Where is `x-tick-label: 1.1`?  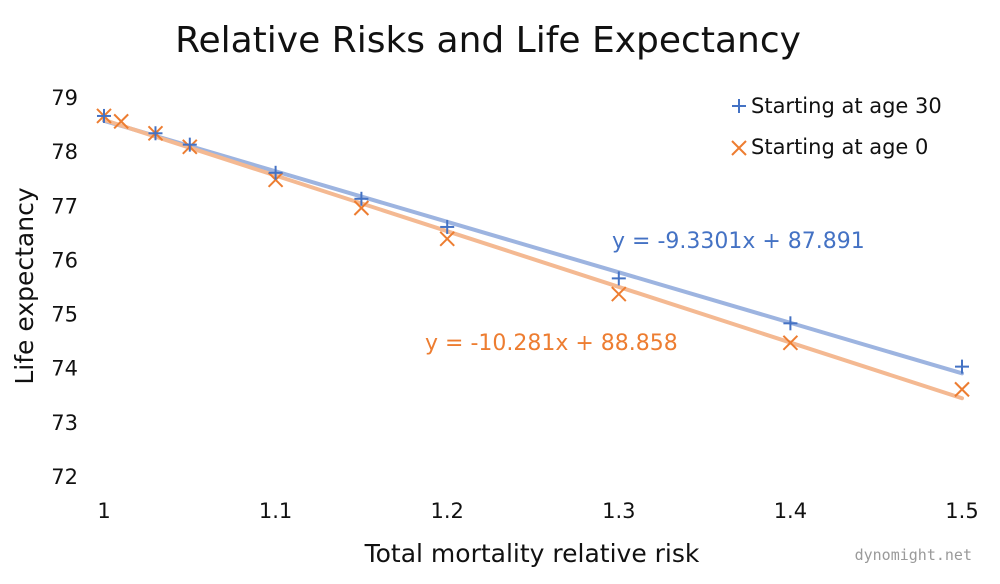
x-tick-label: 1.1 is located at coordinates (275, 511).